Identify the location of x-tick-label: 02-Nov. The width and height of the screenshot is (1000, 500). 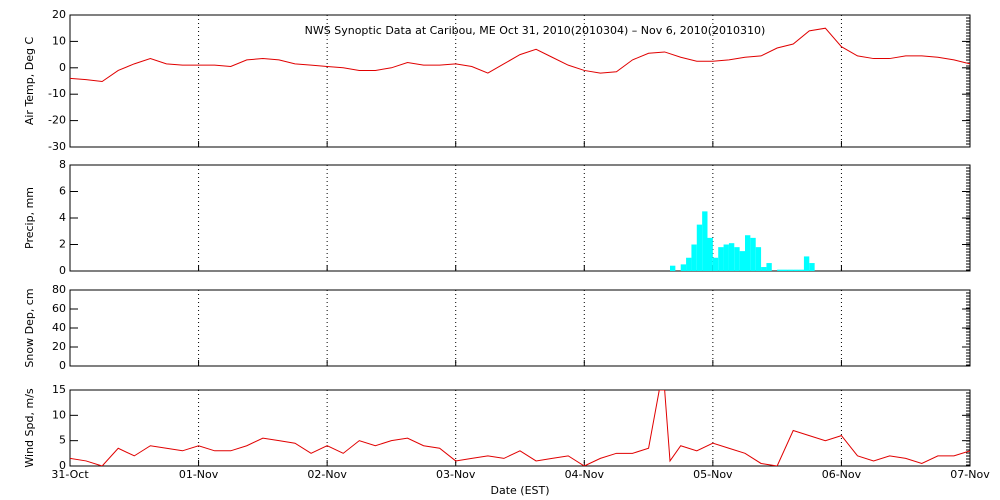
(327, 474).